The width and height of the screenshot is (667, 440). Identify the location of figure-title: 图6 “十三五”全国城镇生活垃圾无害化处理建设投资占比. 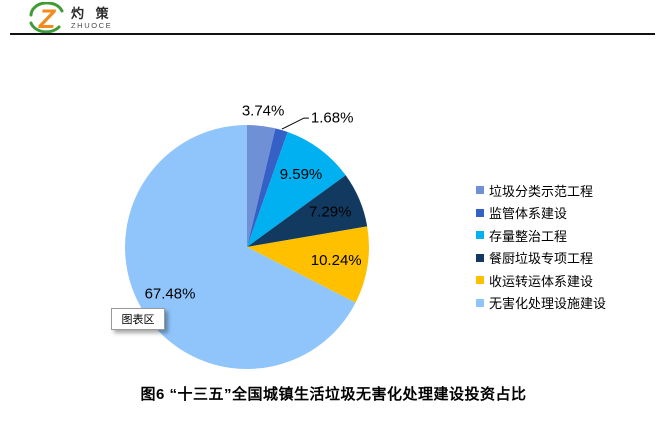
(333, 394).